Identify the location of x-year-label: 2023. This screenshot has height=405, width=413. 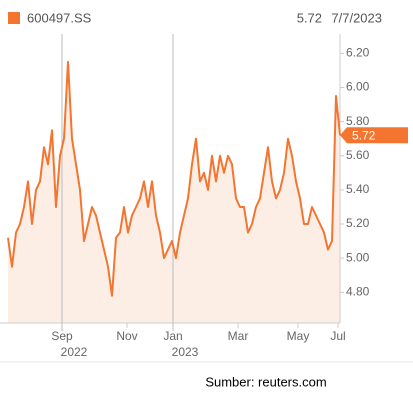
(185, 352).